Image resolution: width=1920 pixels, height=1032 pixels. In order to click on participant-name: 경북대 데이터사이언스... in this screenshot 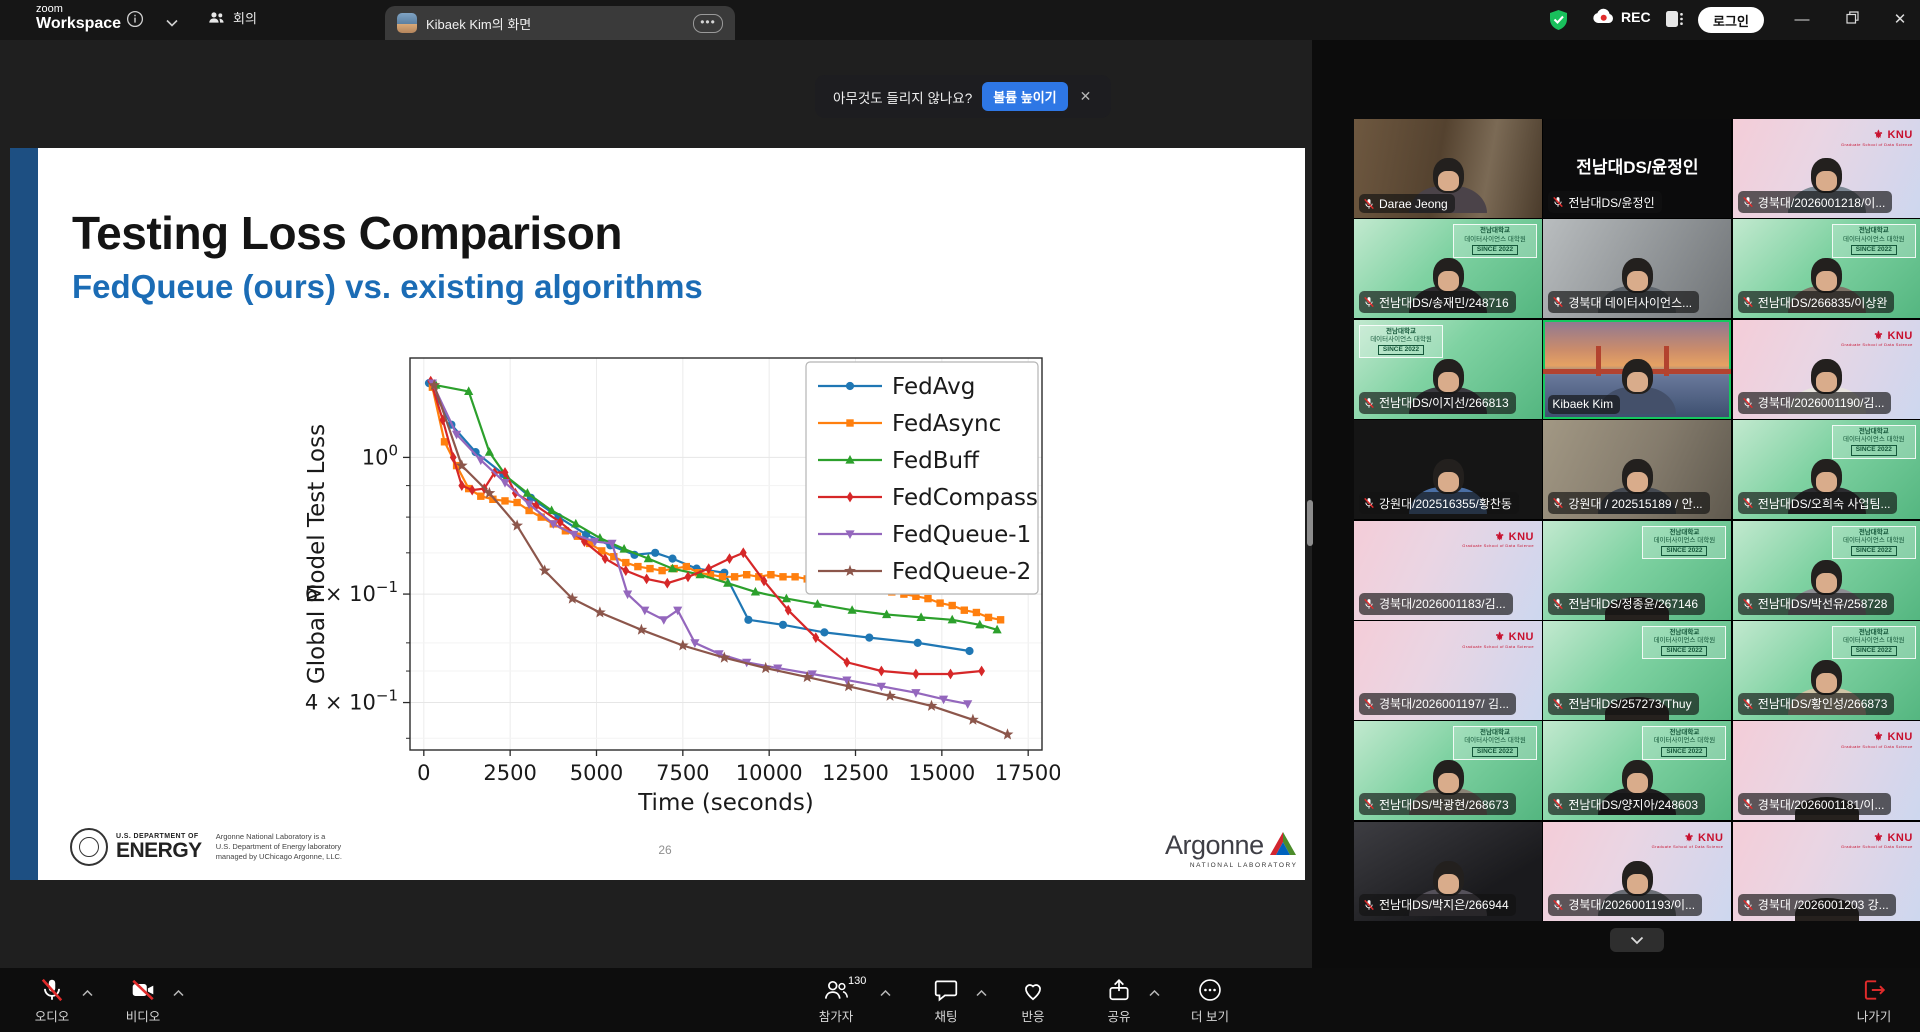, I will do `click(1630, 302)`.